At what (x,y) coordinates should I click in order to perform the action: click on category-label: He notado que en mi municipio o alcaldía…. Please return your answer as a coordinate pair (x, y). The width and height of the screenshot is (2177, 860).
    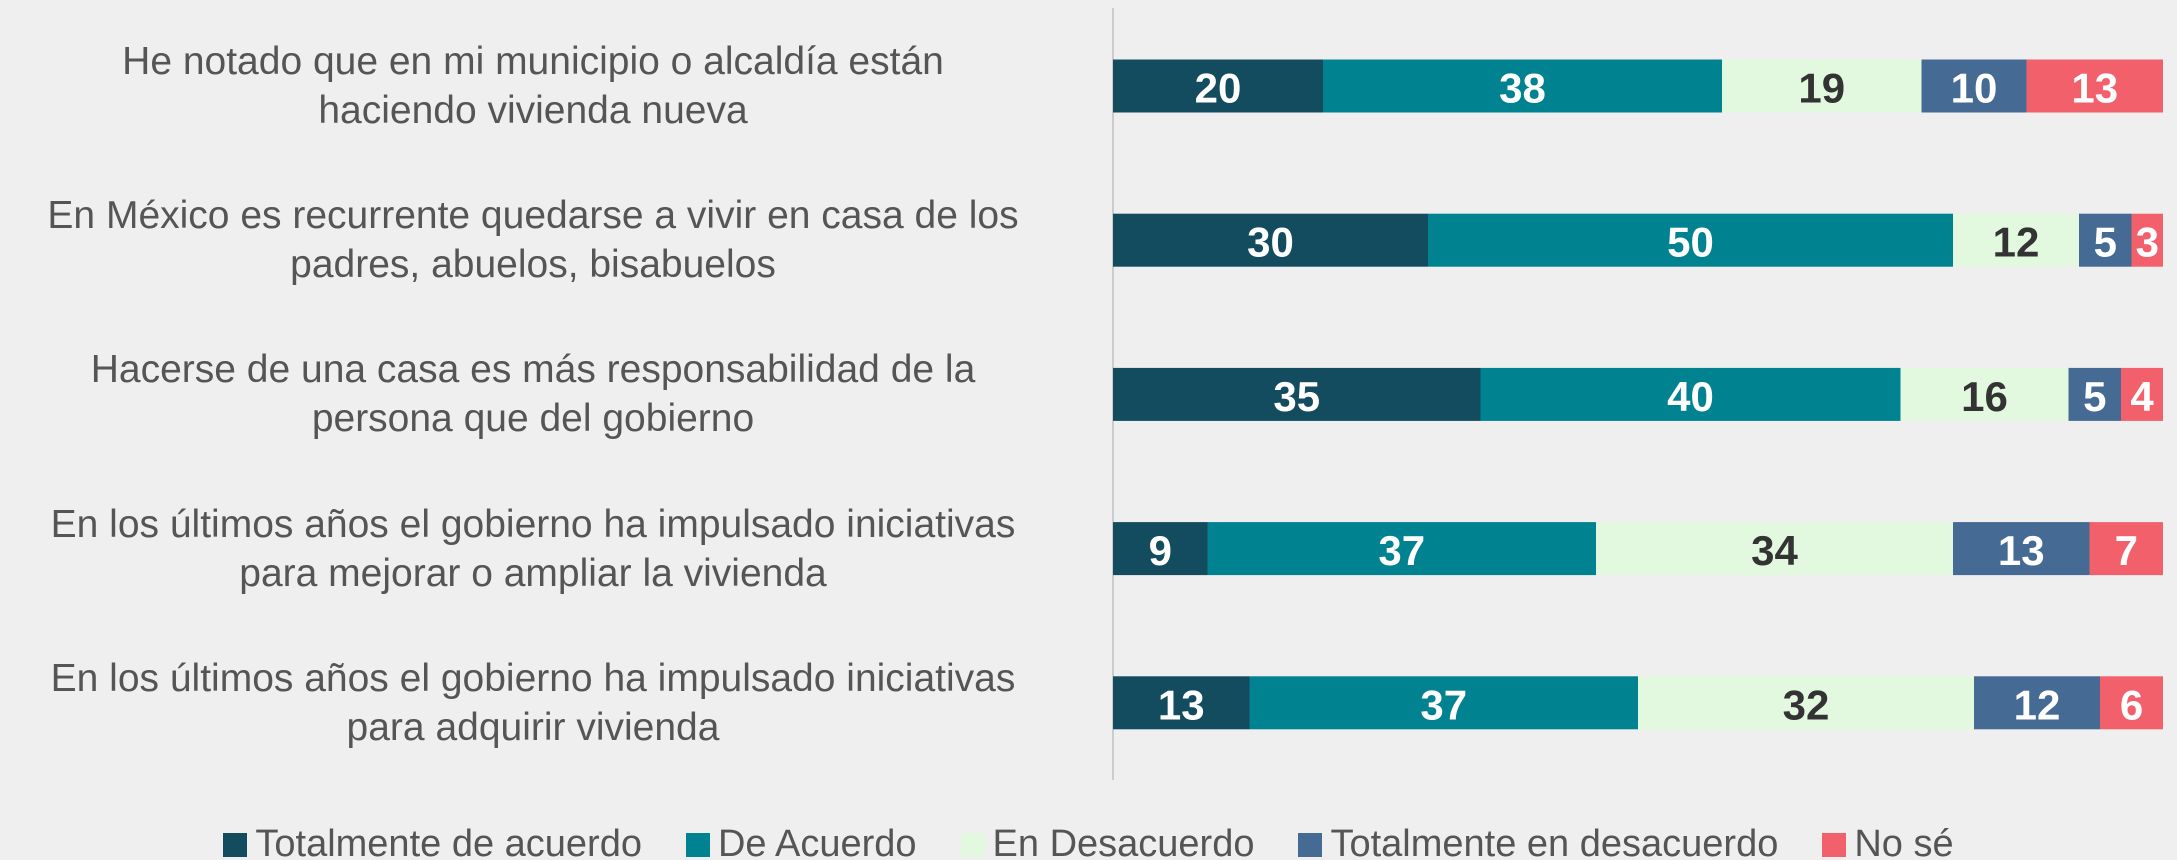
    Looking at the image, I should click on (533, 86).